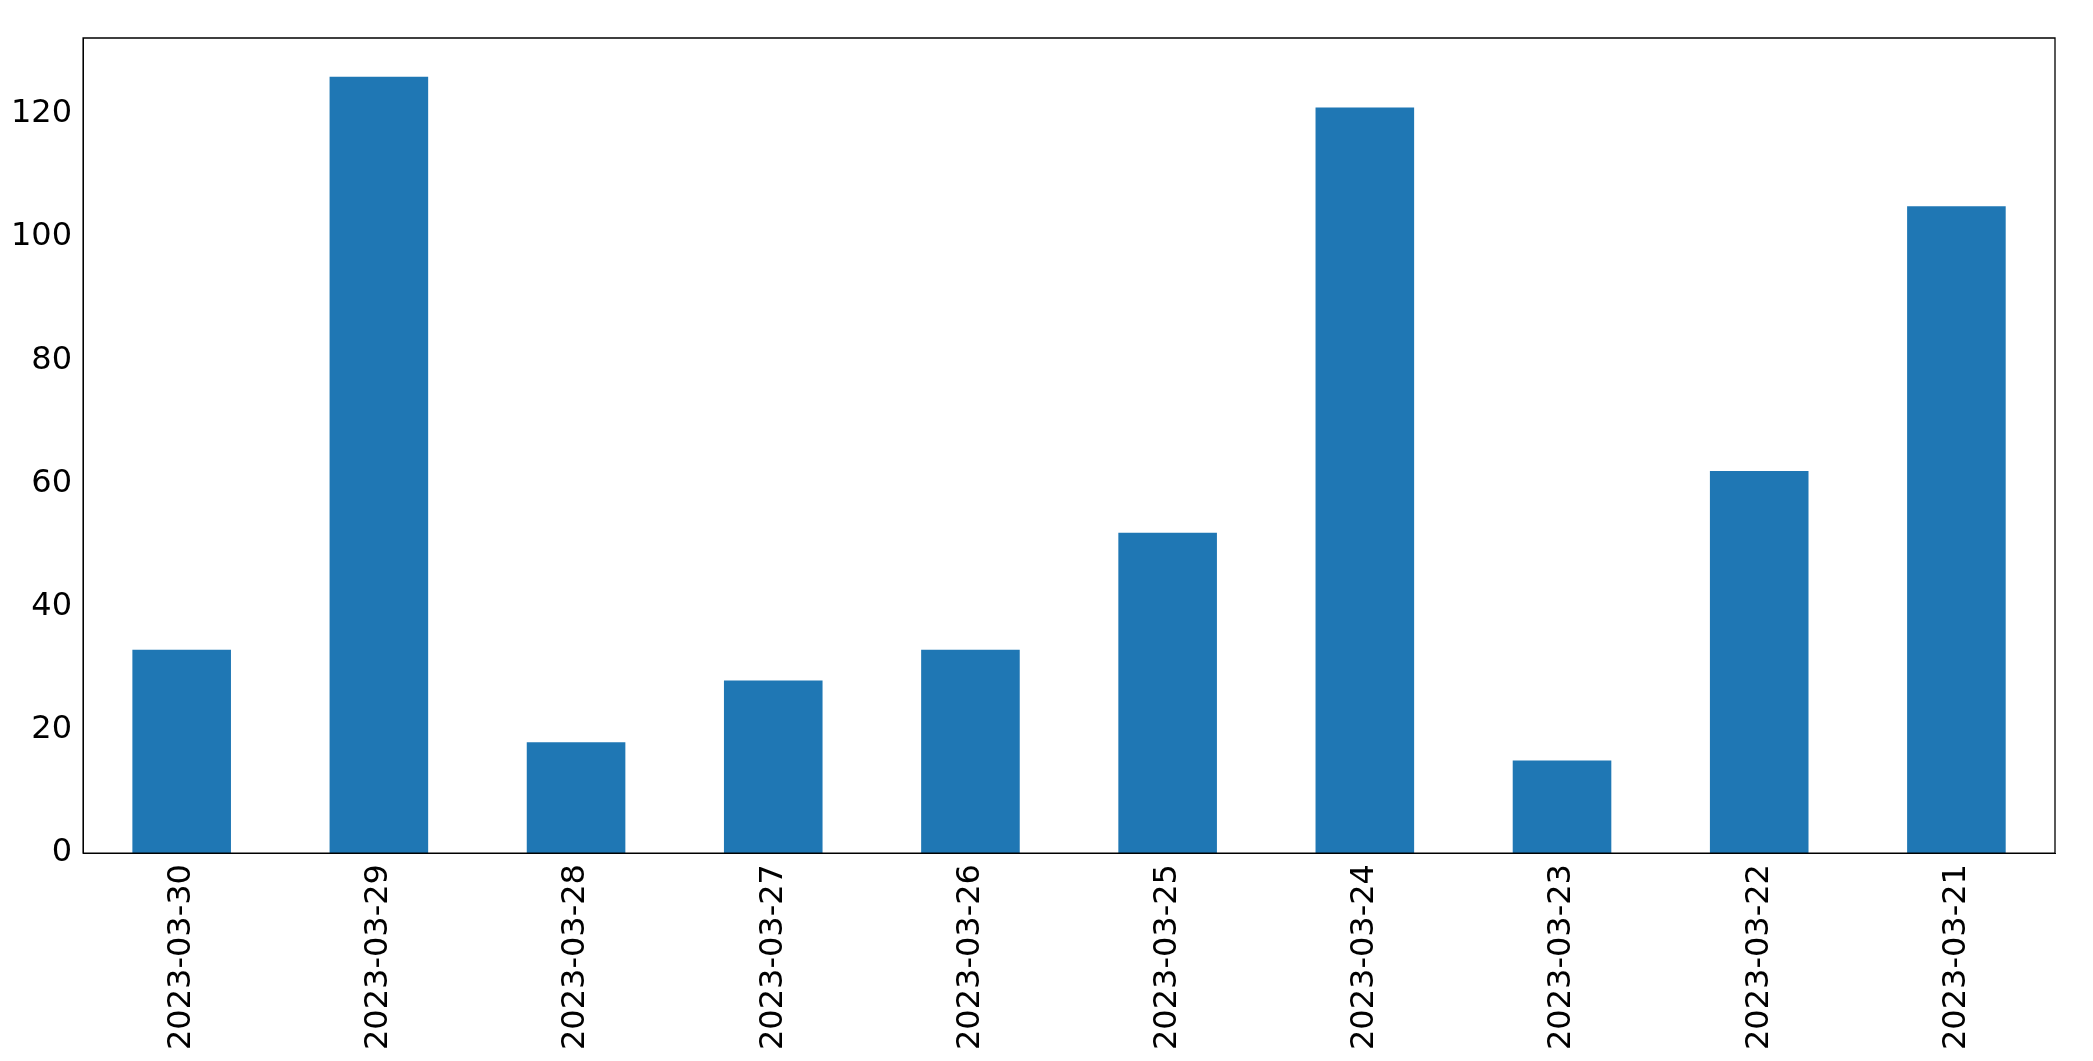  Describe the element at coordinates (376, 957) in the screenshot. I see `x-tick-label: 2023-03-29` at that location.